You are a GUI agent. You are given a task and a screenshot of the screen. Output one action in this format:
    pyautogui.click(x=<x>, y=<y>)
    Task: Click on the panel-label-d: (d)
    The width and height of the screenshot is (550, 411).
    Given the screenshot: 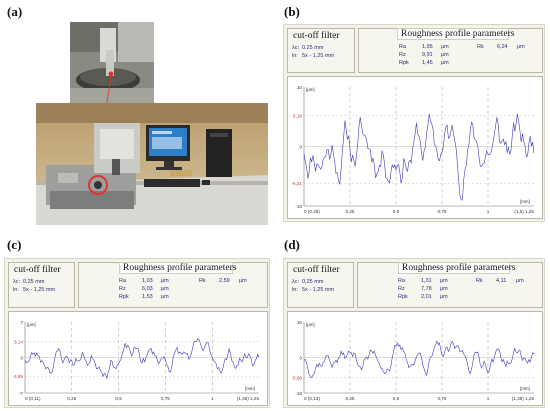 What is the action you would take?
    pyautogui.click(x=292, y=244)
    